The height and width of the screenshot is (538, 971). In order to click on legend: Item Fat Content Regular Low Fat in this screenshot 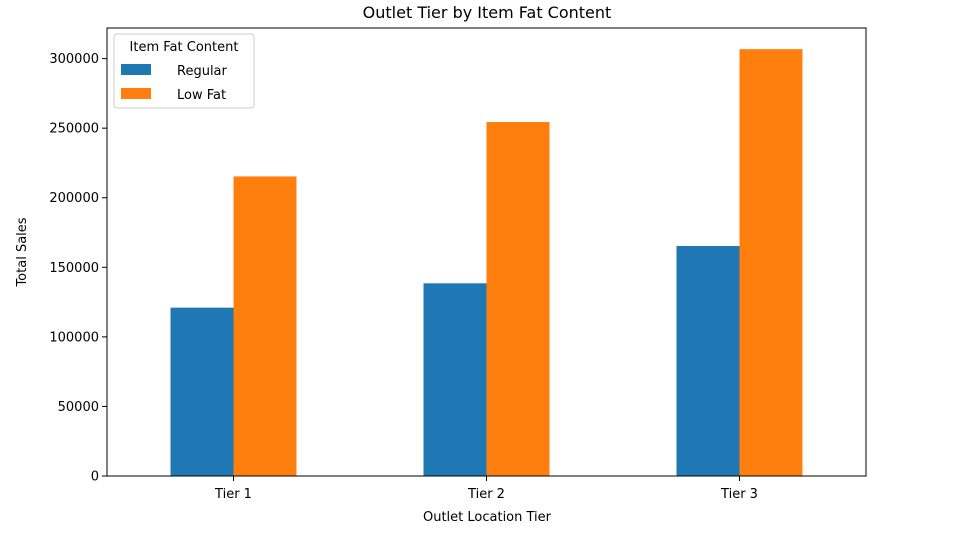, I will do `click(184, 71)`.